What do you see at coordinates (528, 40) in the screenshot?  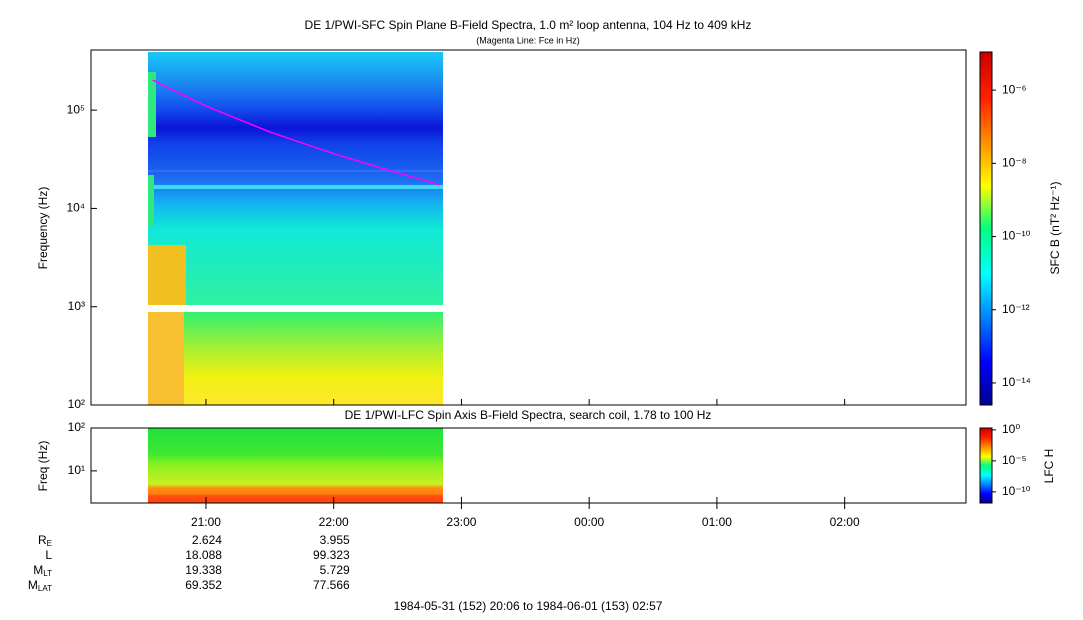 I see `chart-subtitle: (Magenta Line: Fce in Hz)` at bounding box center [528, 40].